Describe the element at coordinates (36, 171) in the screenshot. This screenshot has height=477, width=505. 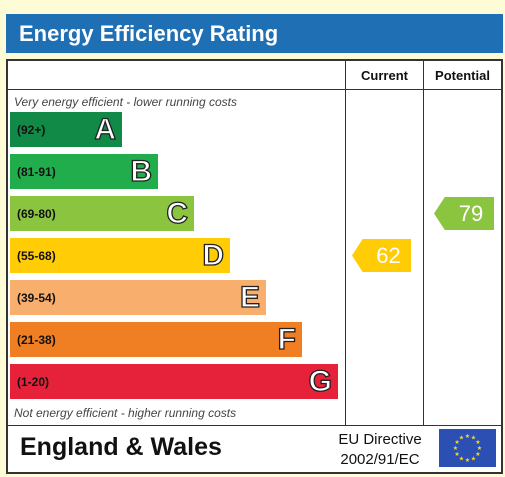
I see `band-b-range: (81-91)` at that location.